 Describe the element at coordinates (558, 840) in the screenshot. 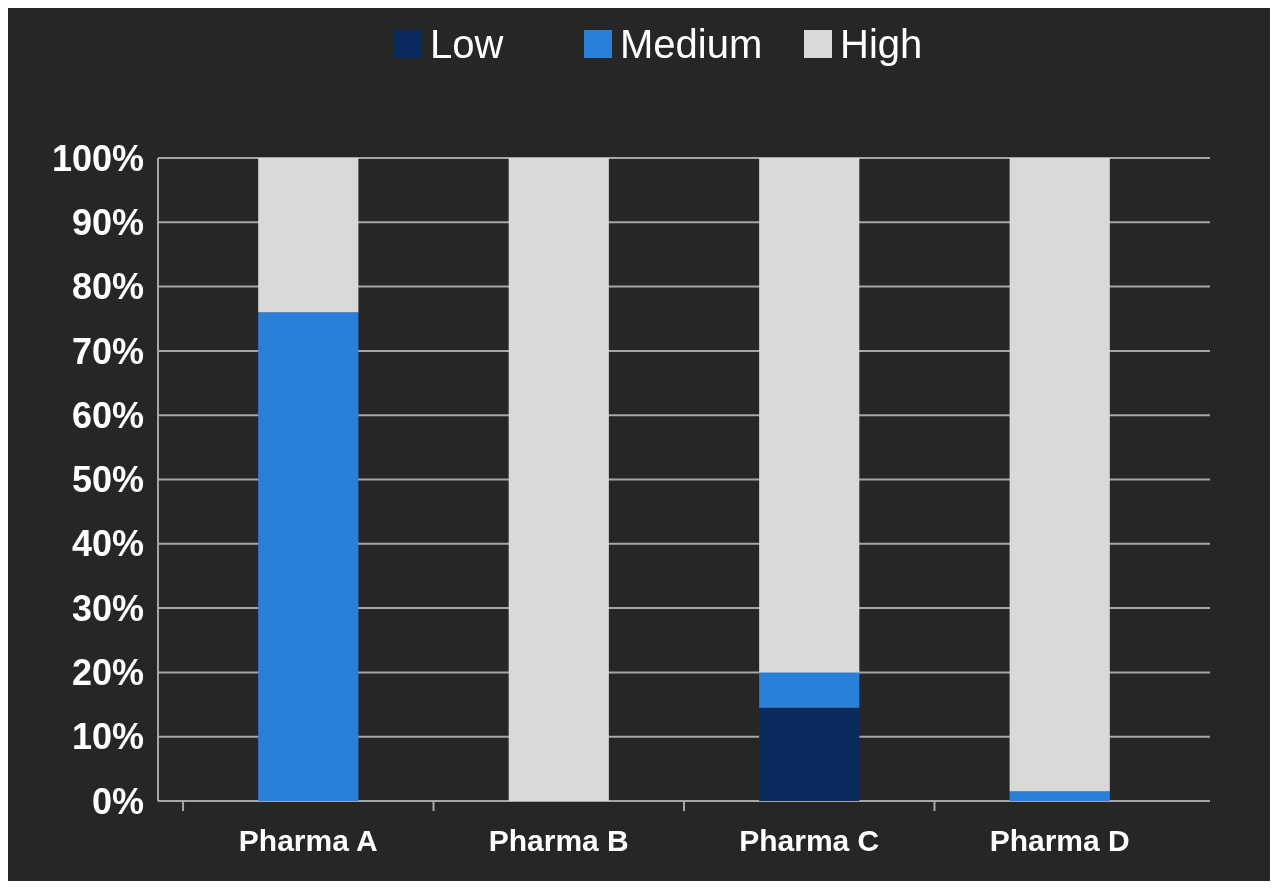

I see `x-tick-label: Pharma B` at that location.